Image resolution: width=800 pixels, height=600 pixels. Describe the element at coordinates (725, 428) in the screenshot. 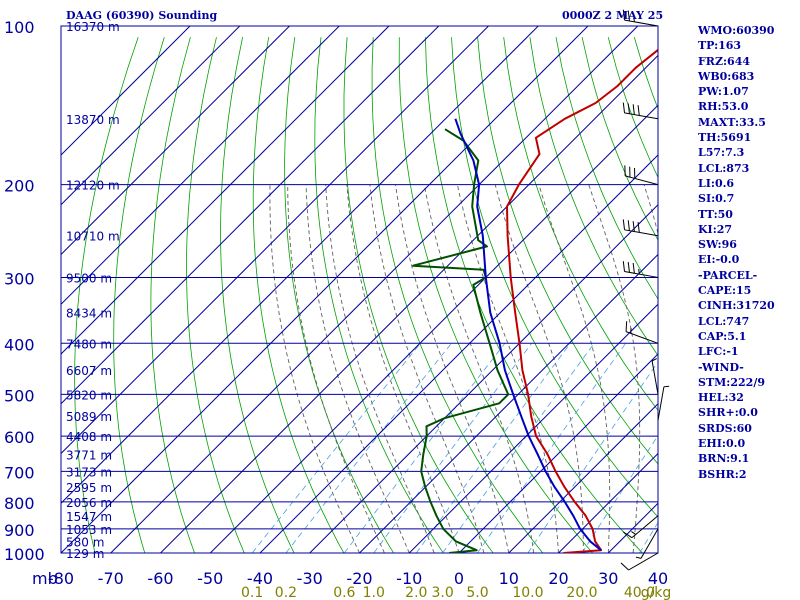

I see `index-item: SRDS:60` at that location.